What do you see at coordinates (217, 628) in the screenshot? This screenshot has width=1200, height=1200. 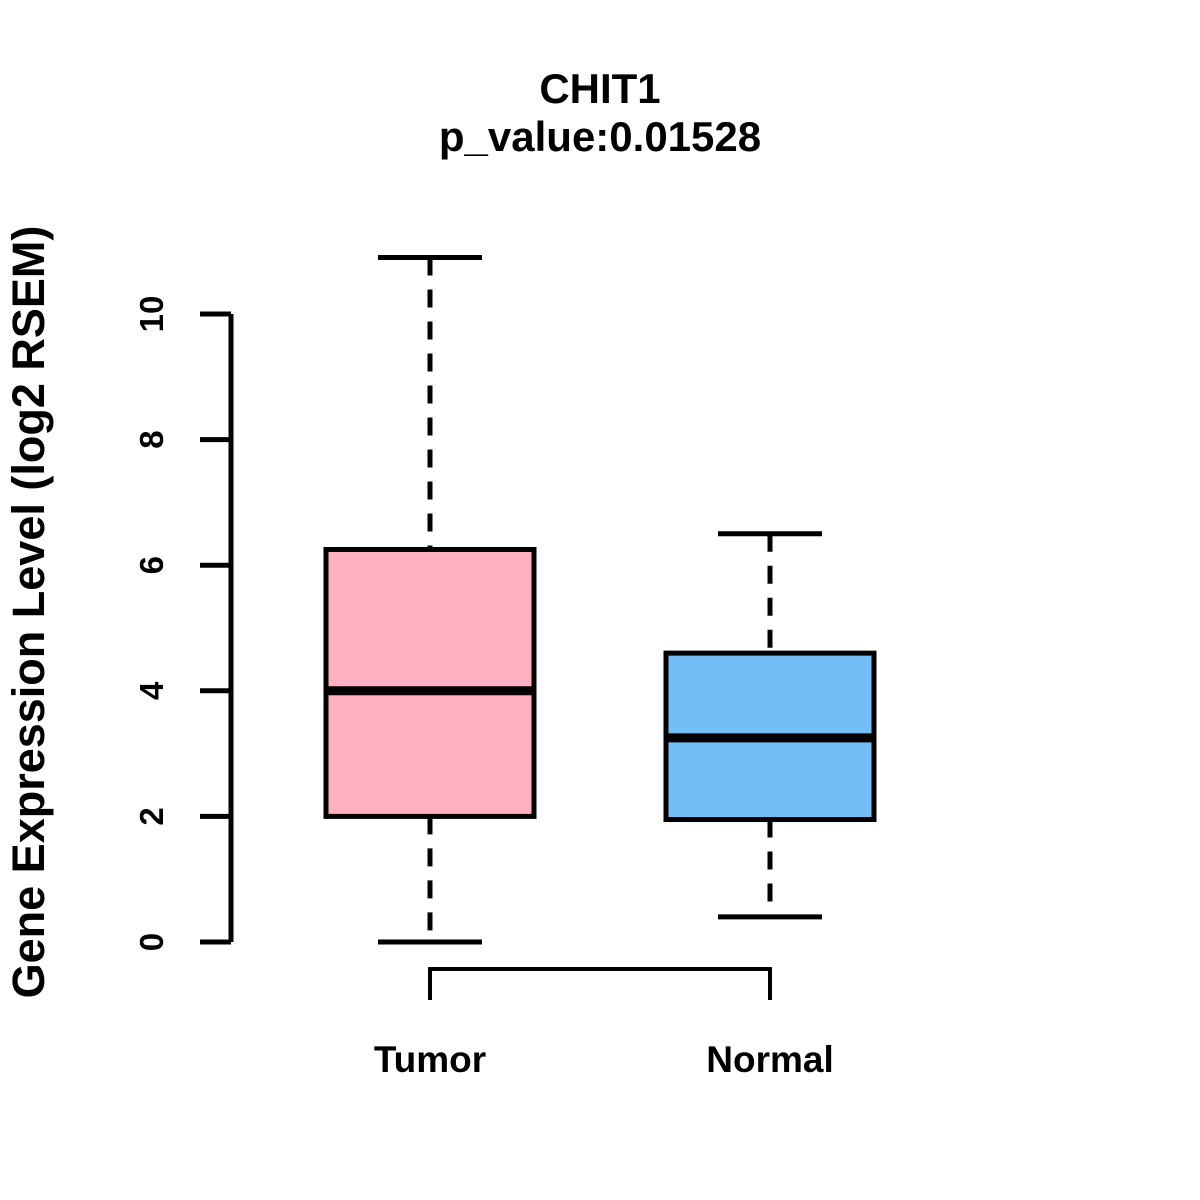 I see `y-axis` at bounding box center [217, 628].